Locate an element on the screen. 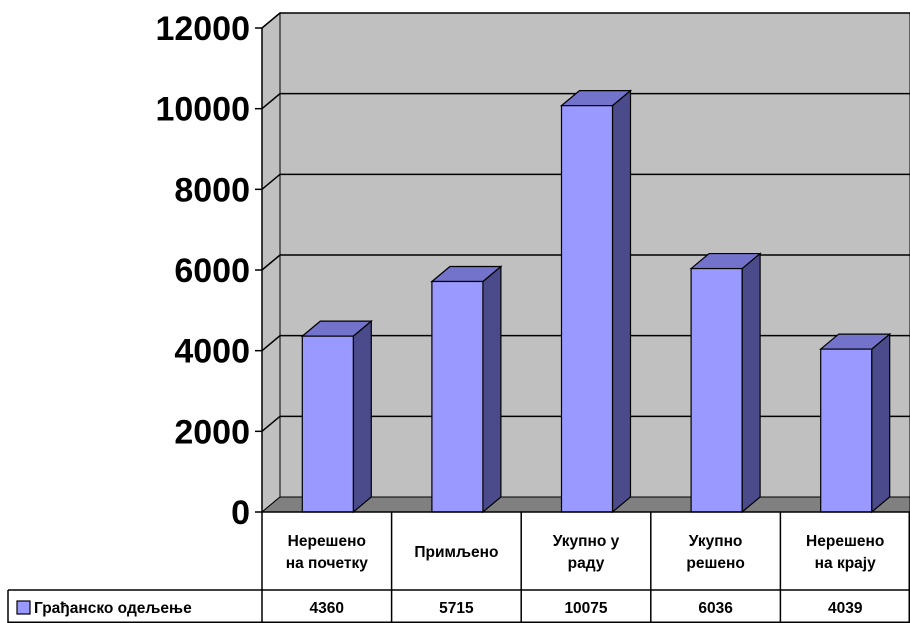 The width and height of the screenshot is (910, 623). y-tick-label: 6000 is located at coordinates (212, 271).